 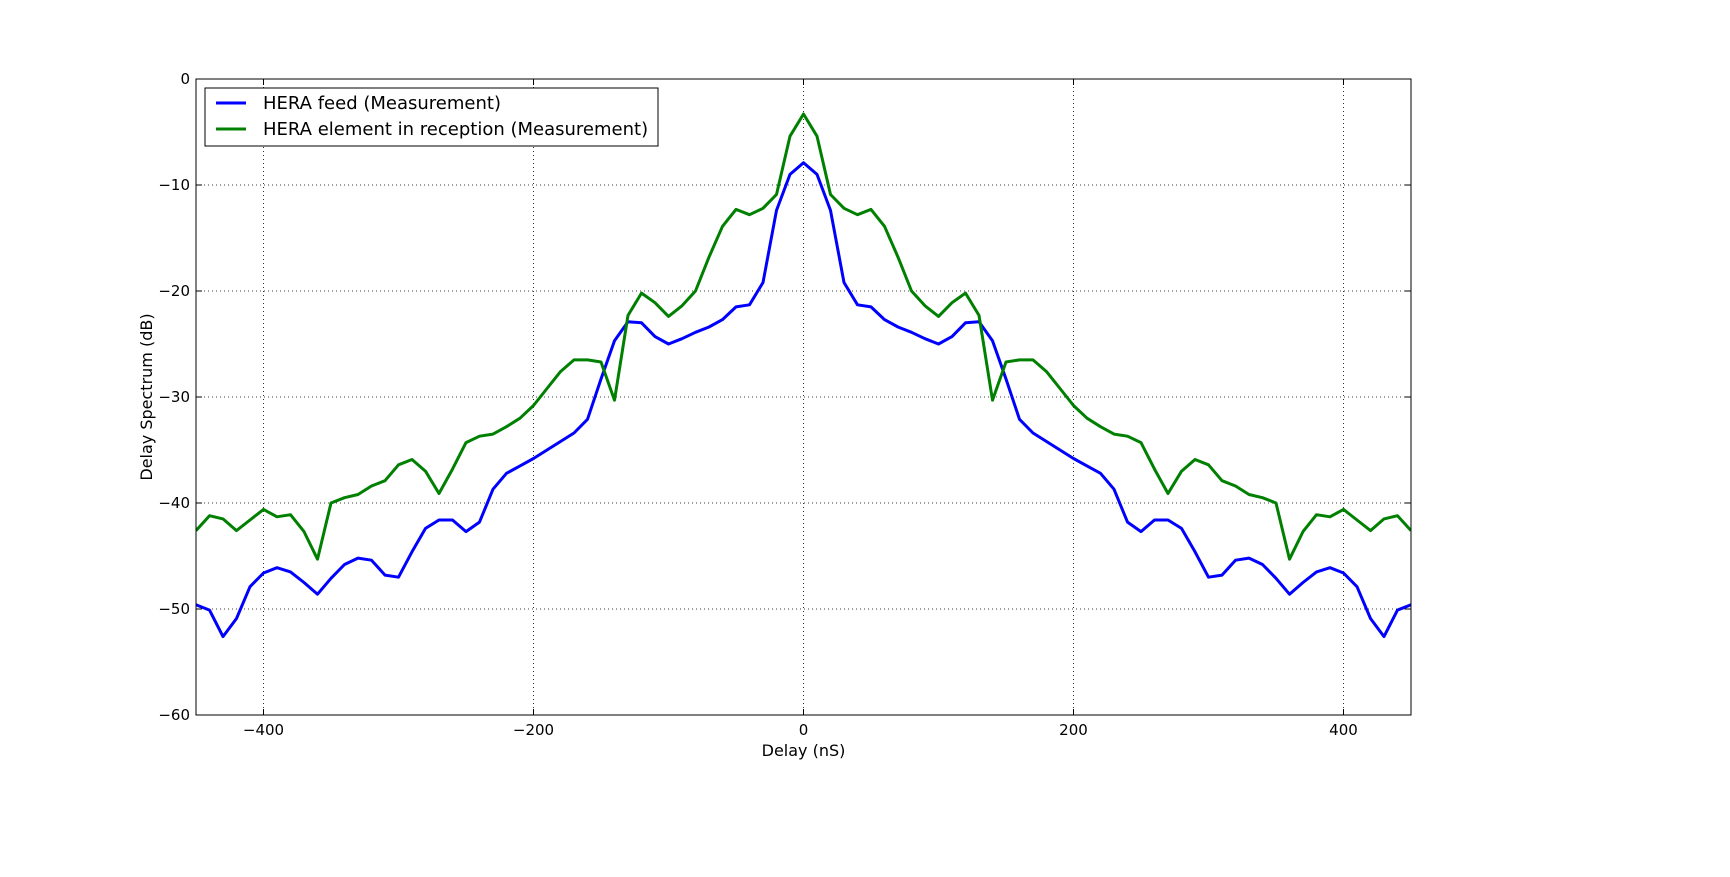 I want to click on y-tick-label: −20, so click(x=174, y=291).